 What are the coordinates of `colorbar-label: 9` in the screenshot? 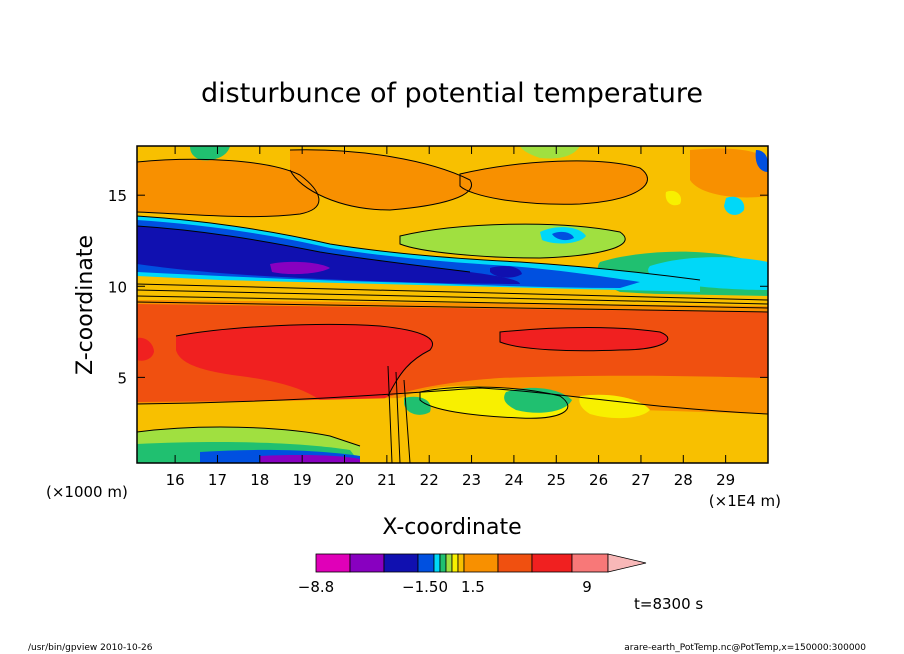 It's located at (587, 587).